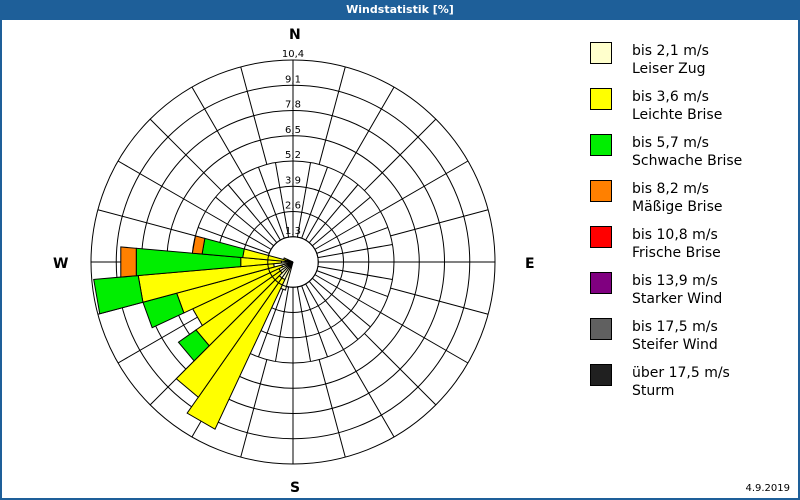  What do you see at coordinates (675, 327) in the screenshot?
I see `legend-range: bis 17,5 m/s` at bounding box center [675, 327].